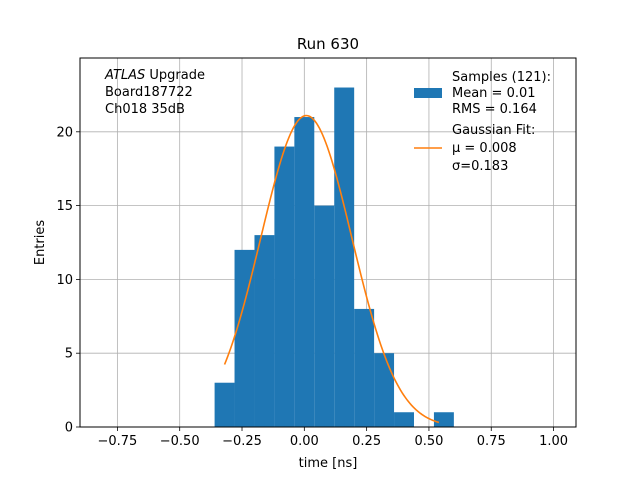 Image resolution: width=640 pixels, height=480 pixels. What do you see at coordinates (494, 93) in the screenshot?
I see `legend-samples-line-2: Mean = 0.01` at bounding box center [494, 93].